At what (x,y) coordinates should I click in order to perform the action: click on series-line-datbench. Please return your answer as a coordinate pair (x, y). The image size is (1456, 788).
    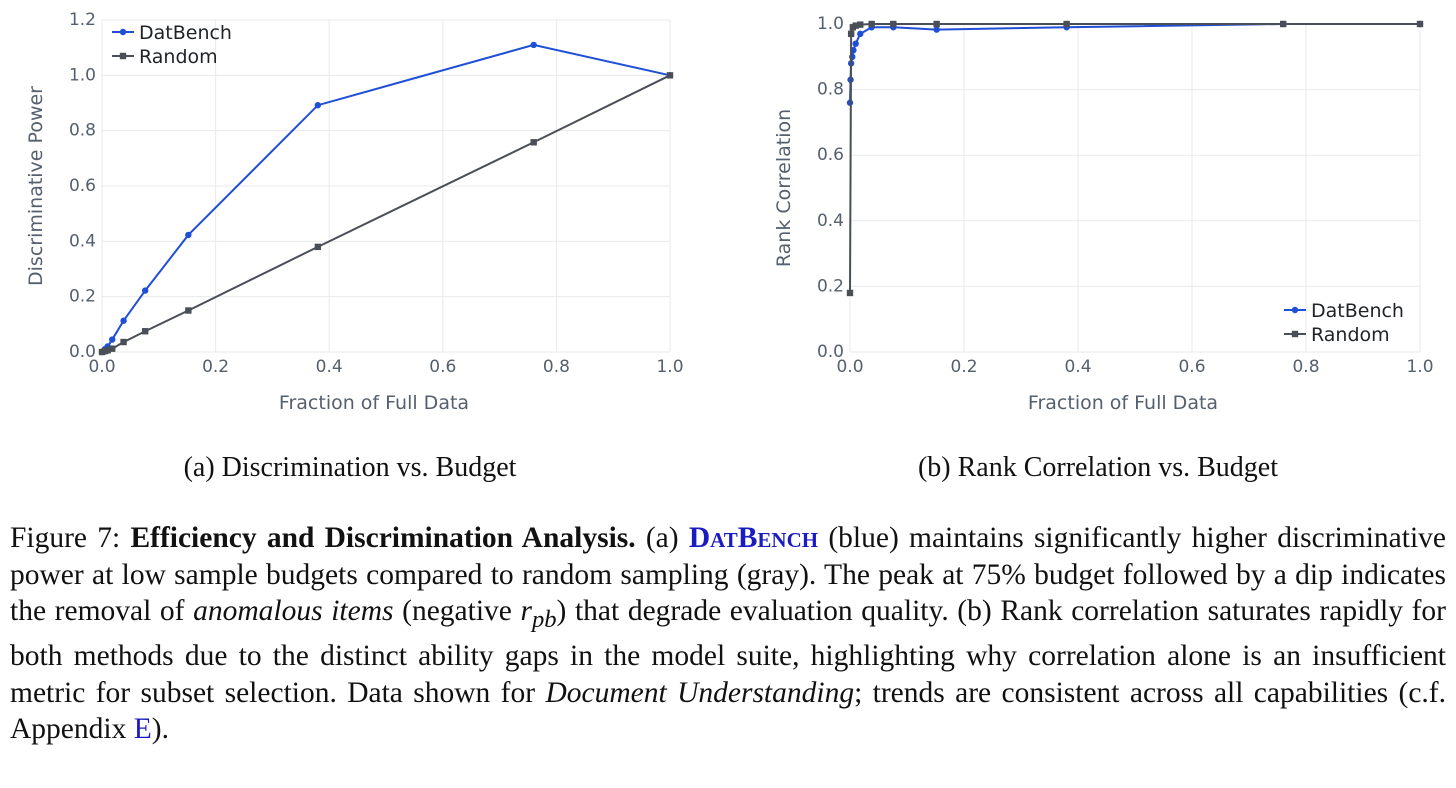
    Looking at the image, I should click on (1134, 63).